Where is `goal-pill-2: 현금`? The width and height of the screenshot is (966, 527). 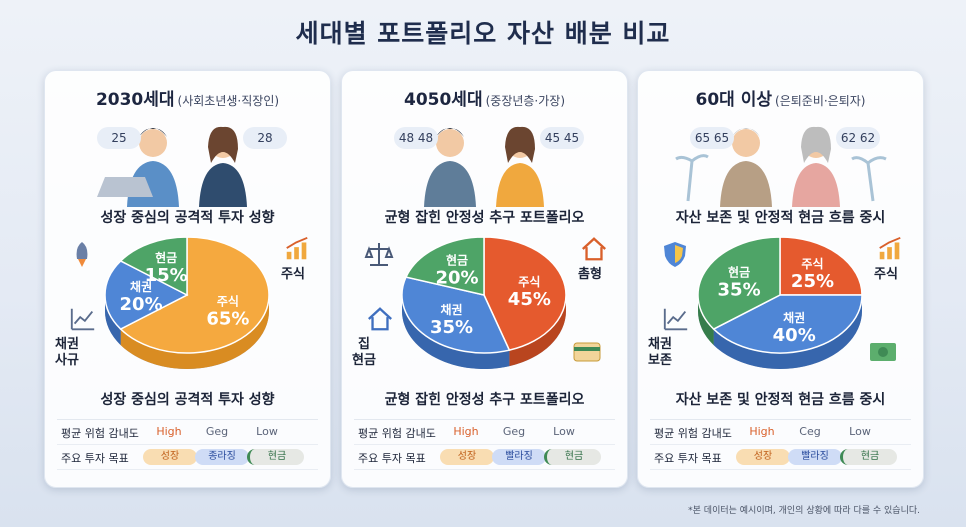 goal-pill-2: 현금 is located at coordinates (275, 457).